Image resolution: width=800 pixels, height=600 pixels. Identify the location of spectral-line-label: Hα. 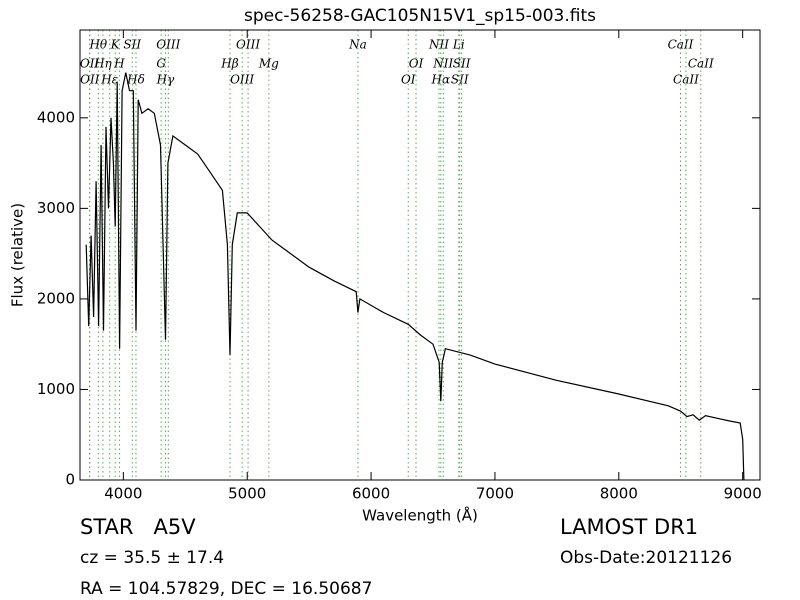
(441, 80).